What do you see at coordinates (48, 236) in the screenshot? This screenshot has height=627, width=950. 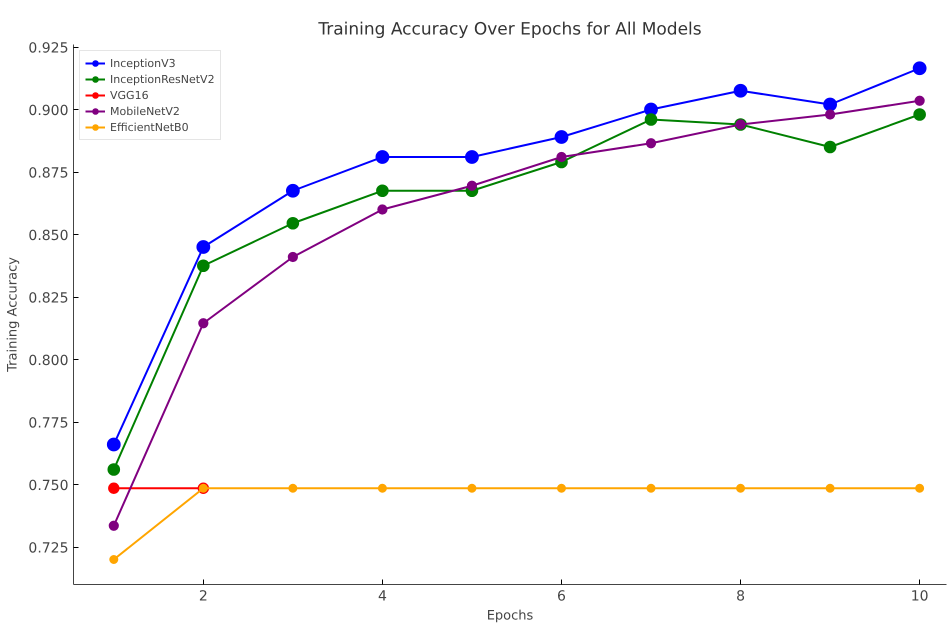 I see `y-tick-label: 0.850` at bounding box center [48, 236].